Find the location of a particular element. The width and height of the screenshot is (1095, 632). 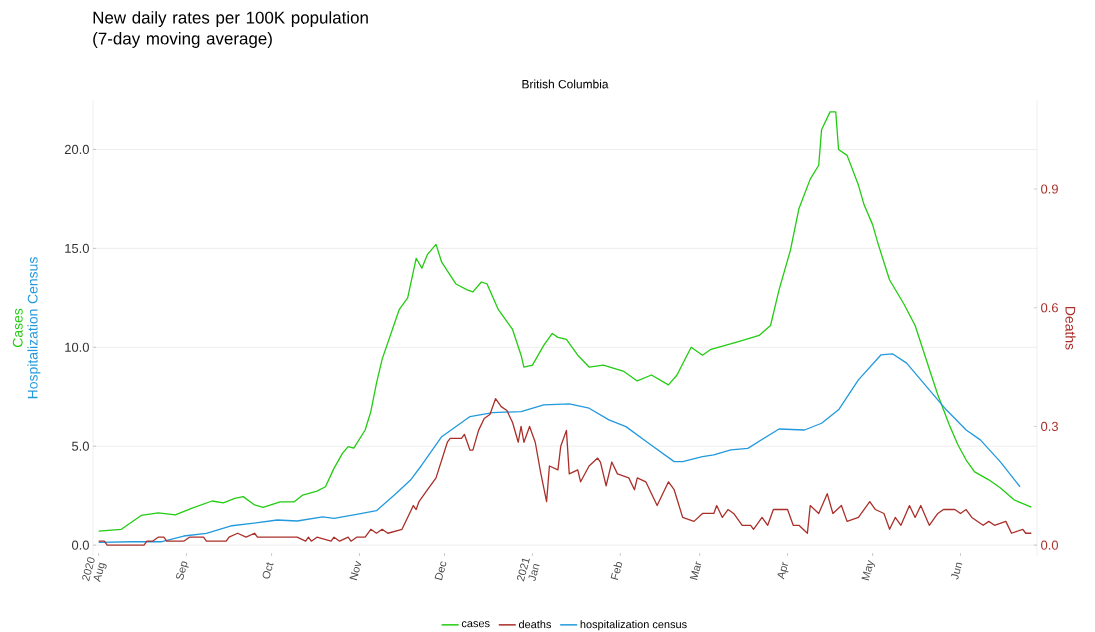

y-tick-label: 0.0 is located at coordinates (80, 545).